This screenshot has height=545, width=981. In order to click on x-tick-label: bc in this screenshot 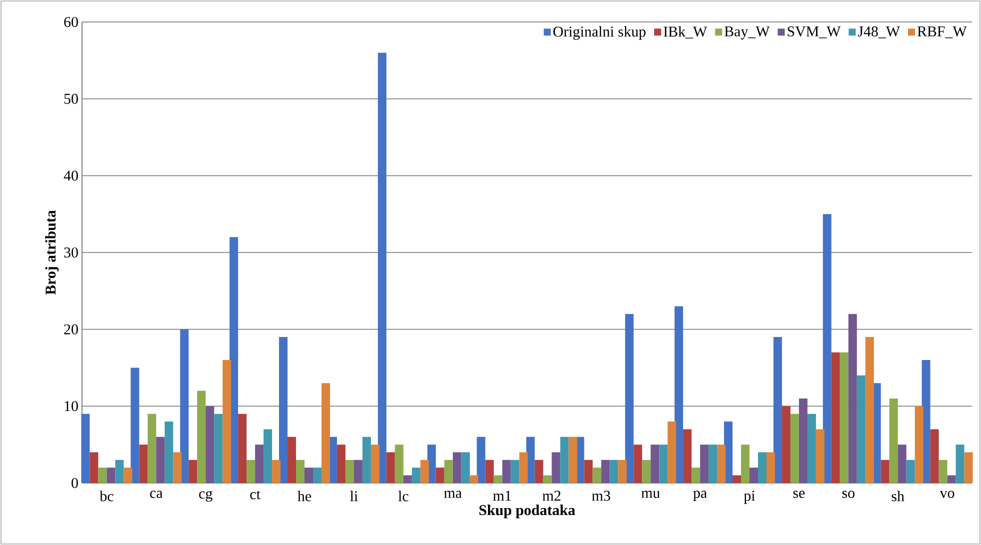, I will do `click(107, 496)`.